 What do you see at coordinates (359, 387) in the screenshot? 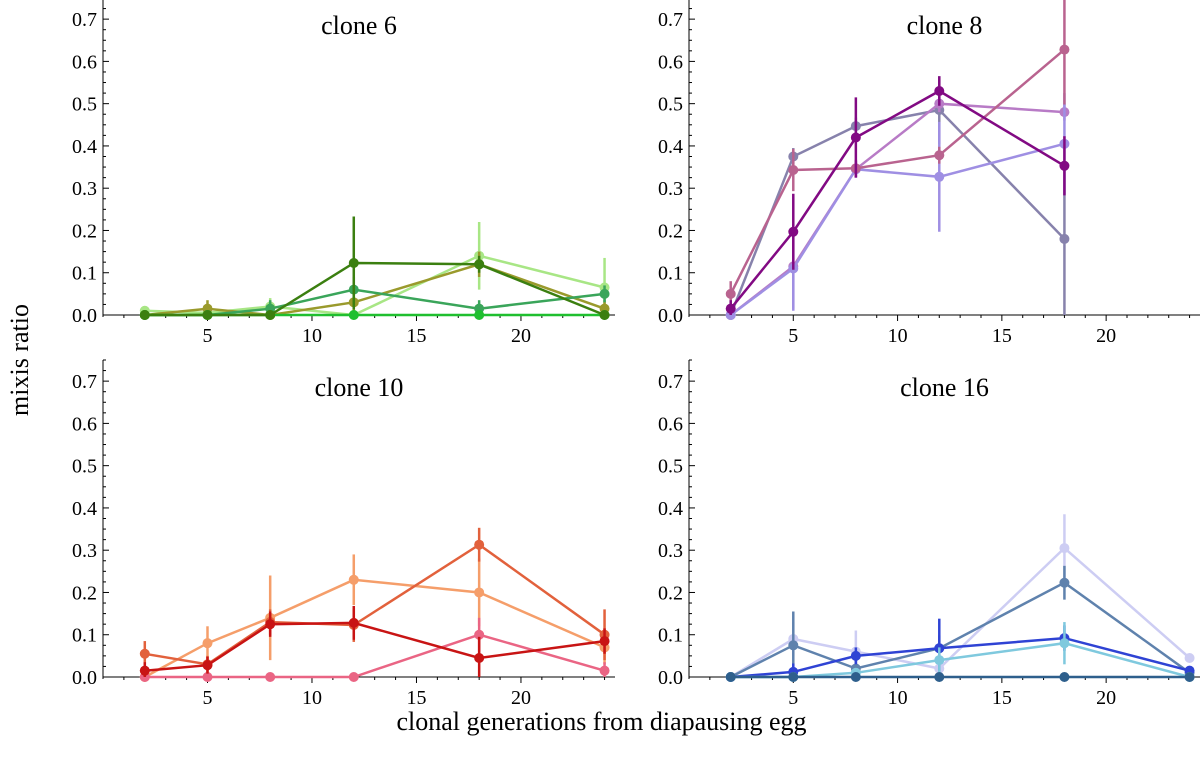
I see `panel-title: clone 10` at bounding box center [359, 387].